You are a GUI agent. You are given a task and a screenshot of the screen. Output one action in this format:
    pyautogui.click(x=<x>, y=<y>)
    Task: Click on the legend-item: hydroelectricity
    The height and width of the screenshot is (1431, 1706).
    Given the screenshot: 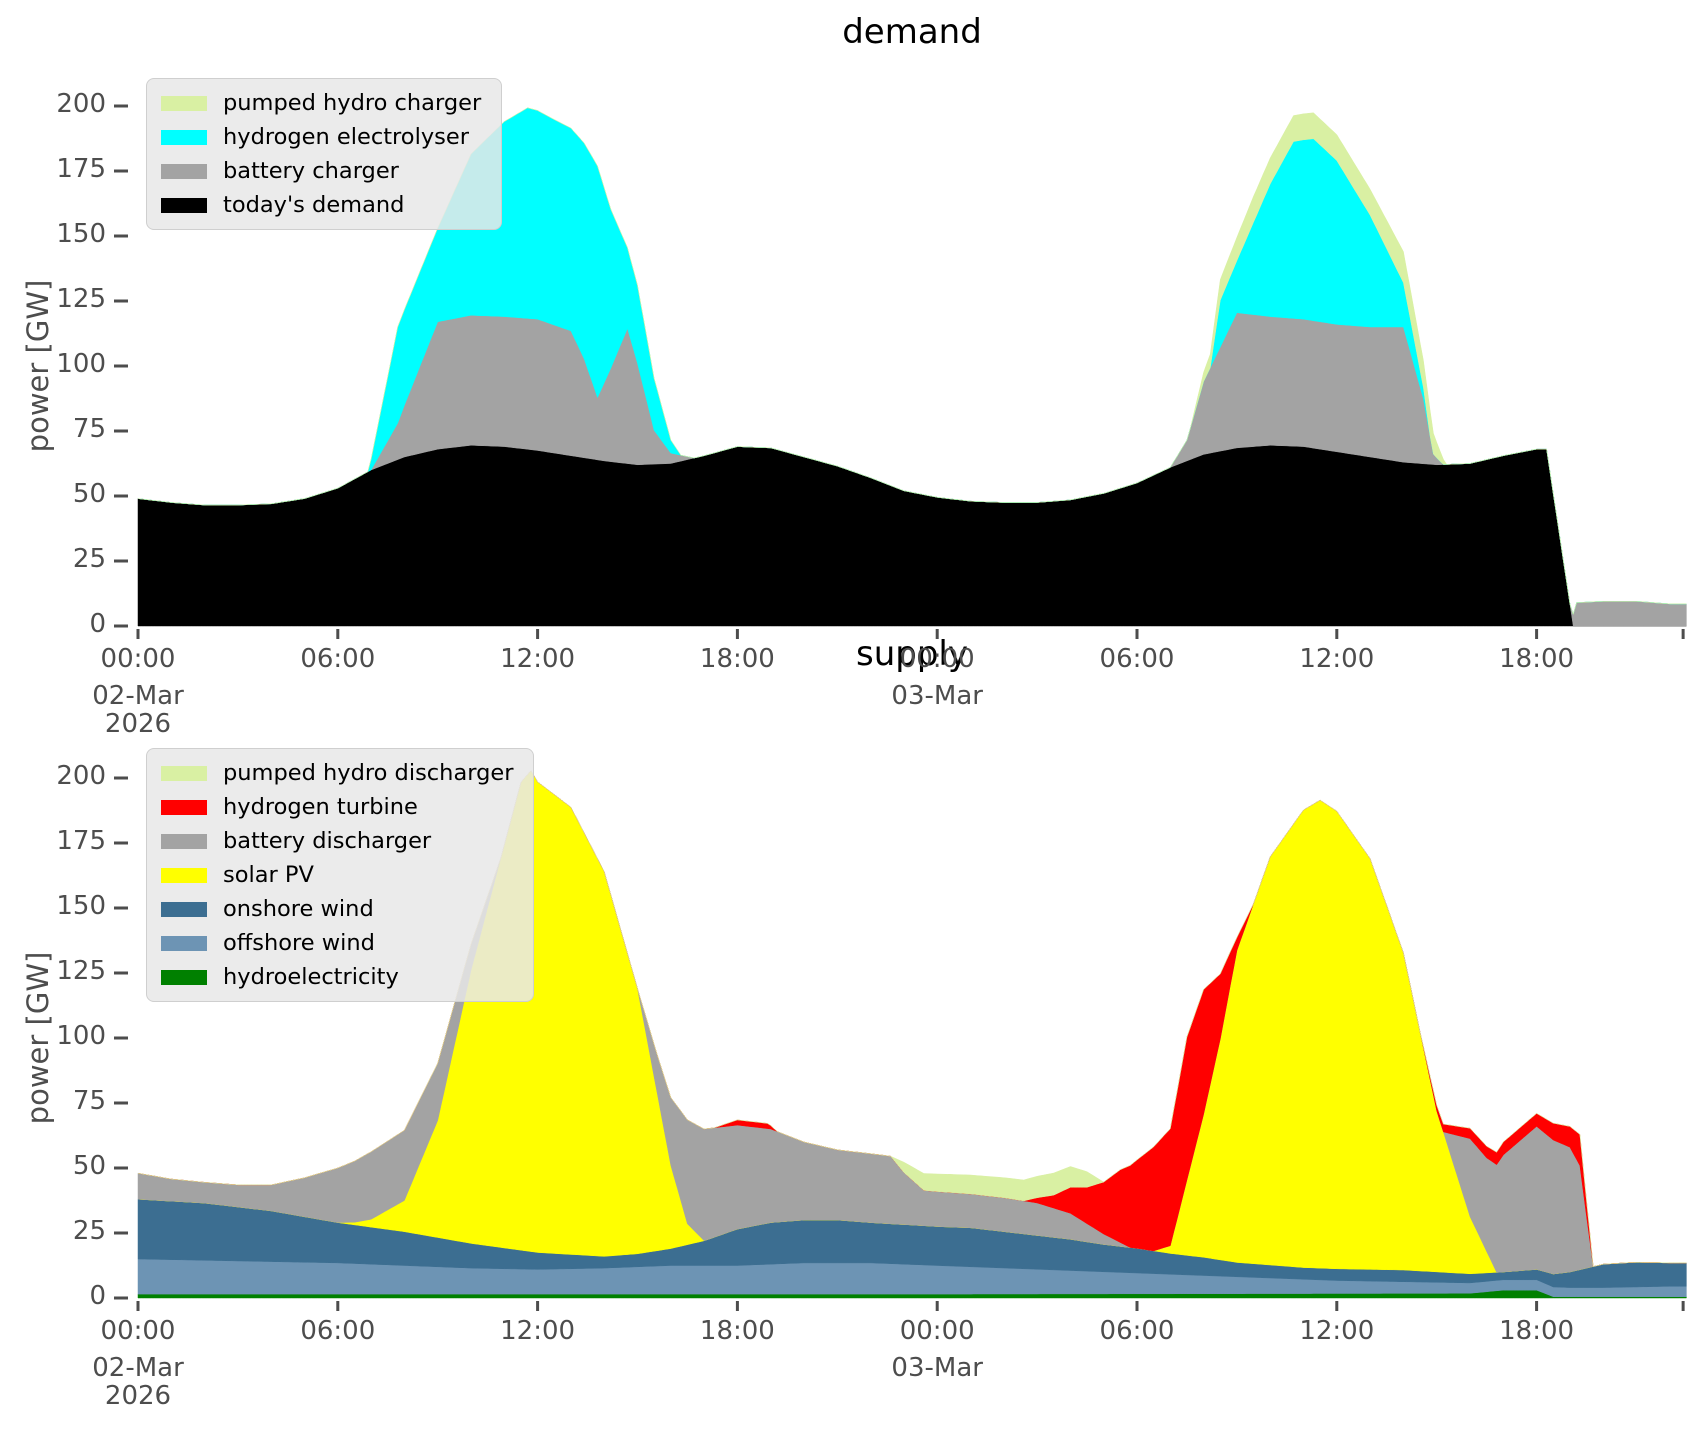 What is the action you would take?
    pyautogui.click(x=337, y=977)
    